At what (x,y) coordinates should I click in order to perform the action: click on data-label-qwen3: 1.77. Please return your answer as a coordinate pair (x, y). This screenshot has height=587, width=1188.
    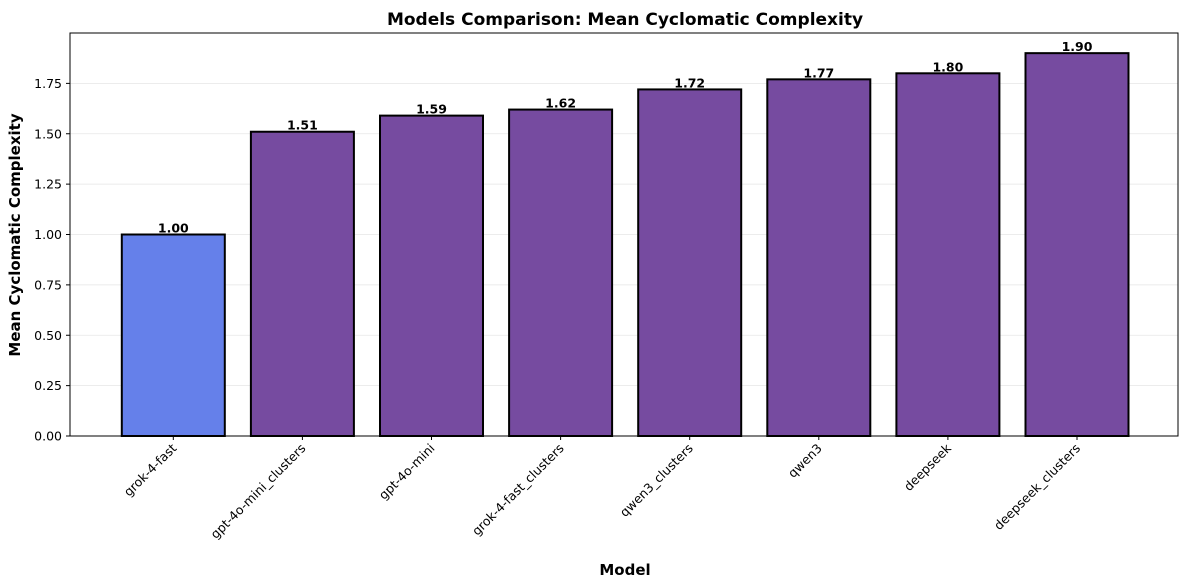
    Looking at the image, I should click on (818, 72).